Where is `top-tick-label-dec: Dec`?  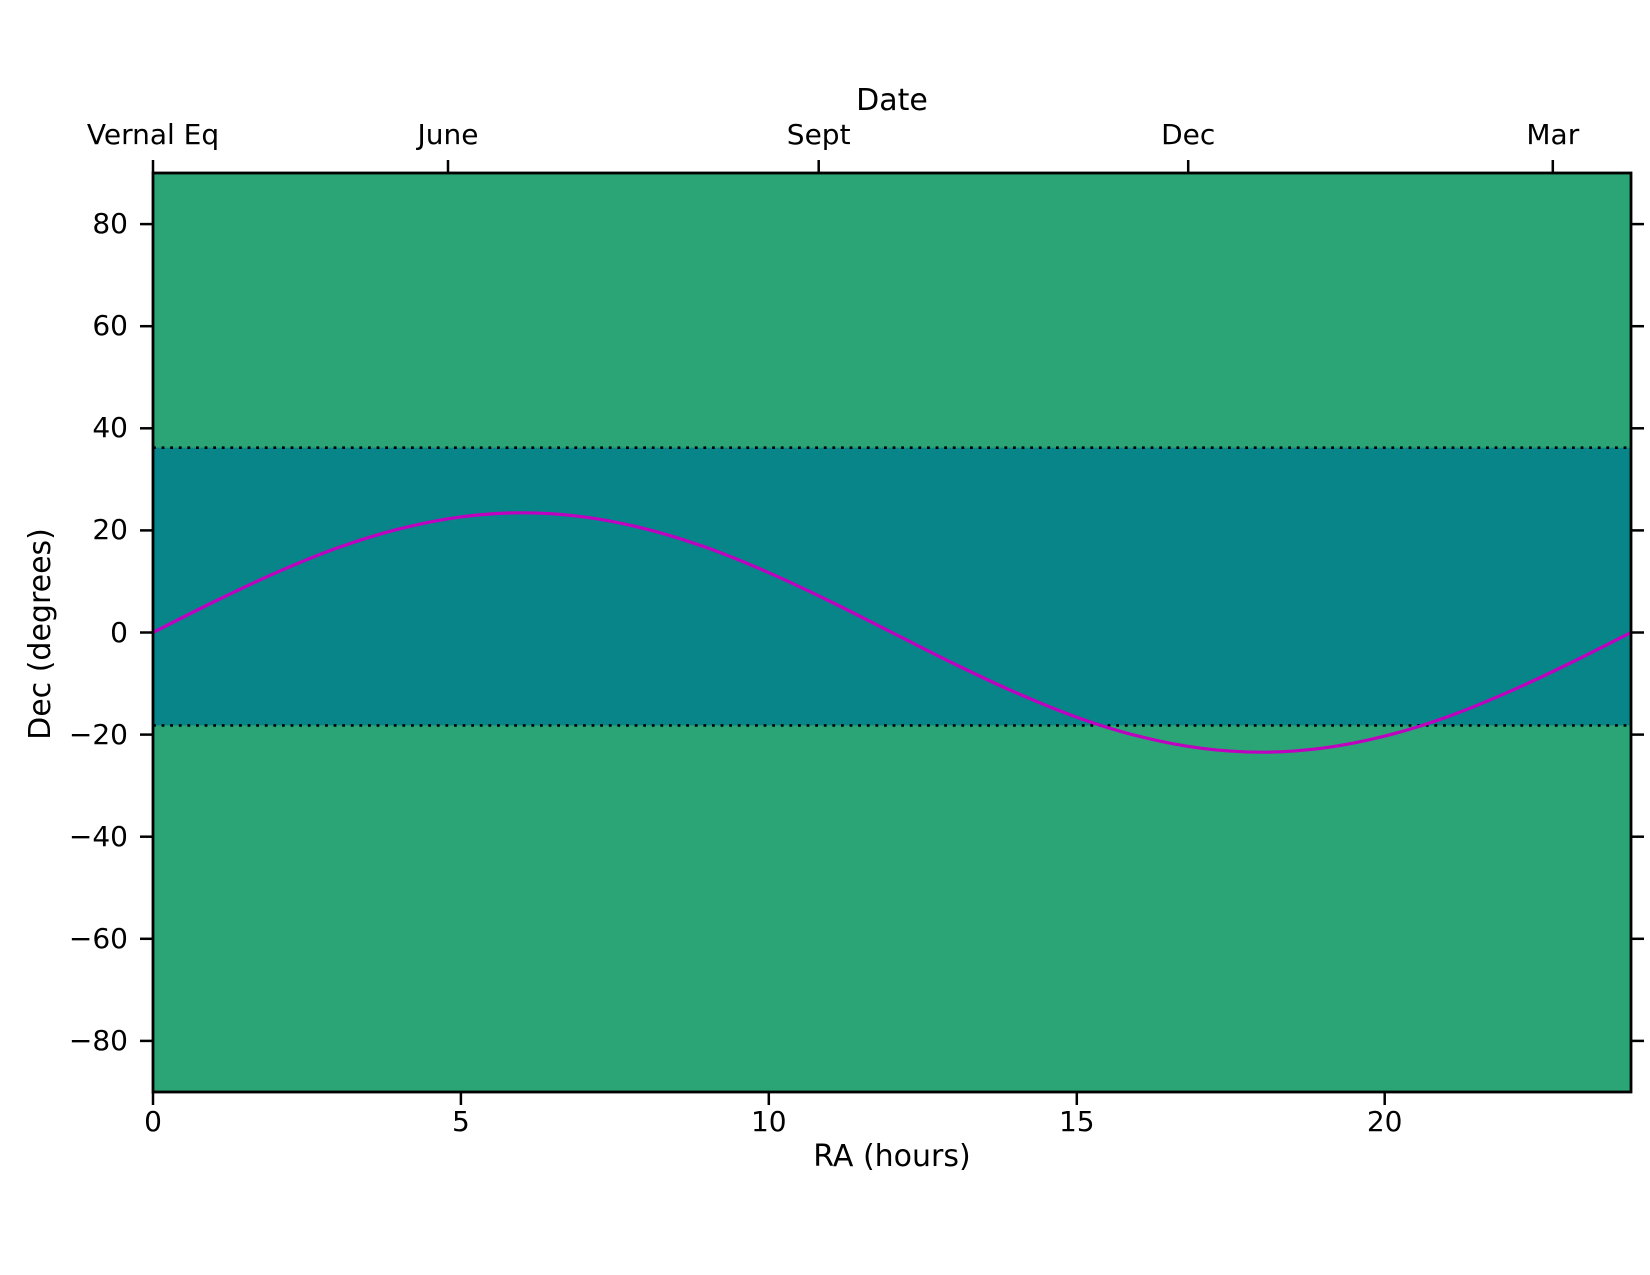 top-tick-label-dec: Dec is located at coordinates (1188, 134).